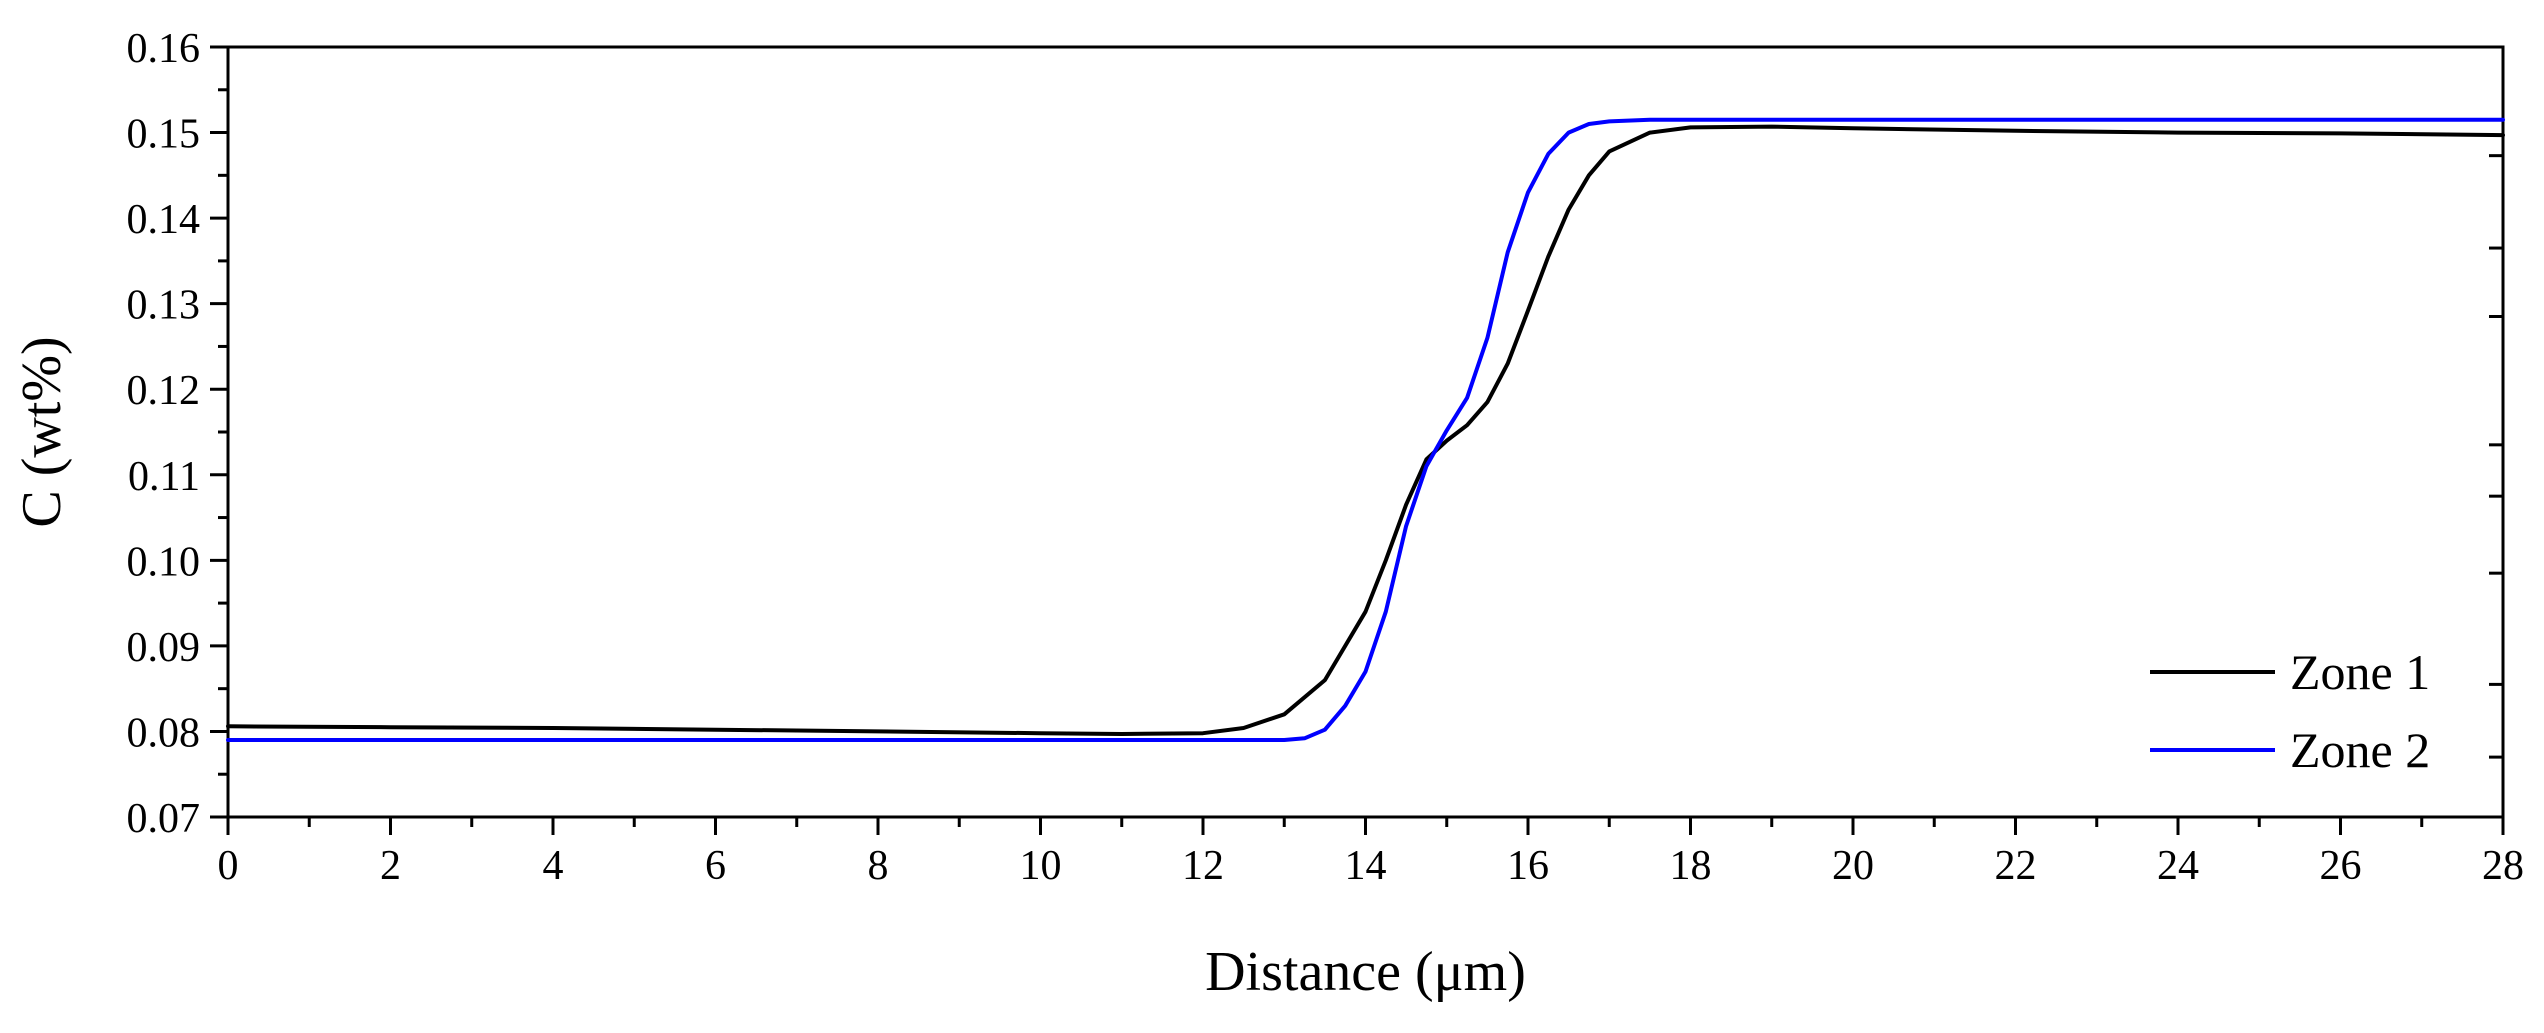  What do you see at coordinates (715, 866) in the screenshot?
I see `x-tick-label: 6` at bounding box center [715, 866].